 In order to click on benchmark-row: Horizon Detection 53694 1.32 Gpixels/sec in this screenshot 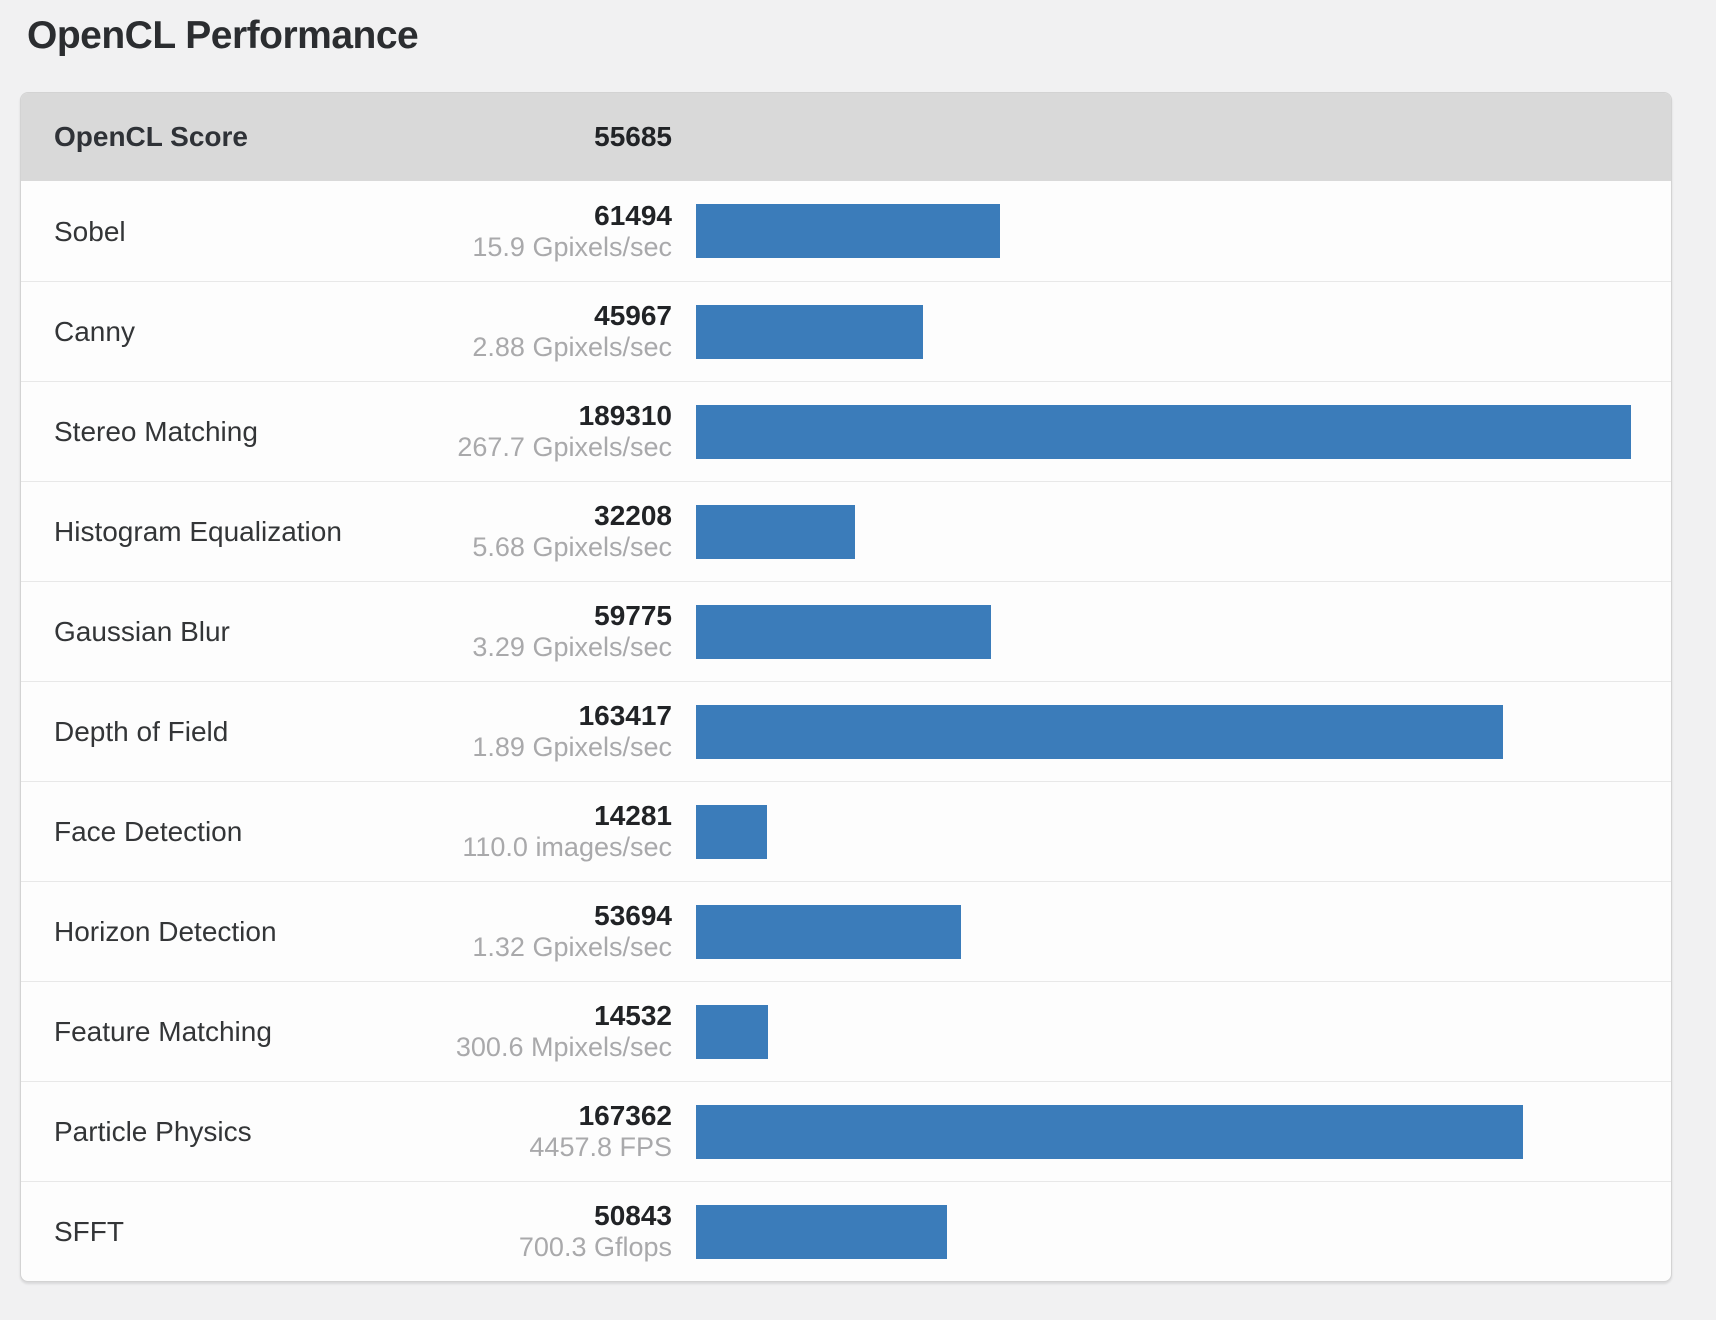, I will do `click(846, 931)`.